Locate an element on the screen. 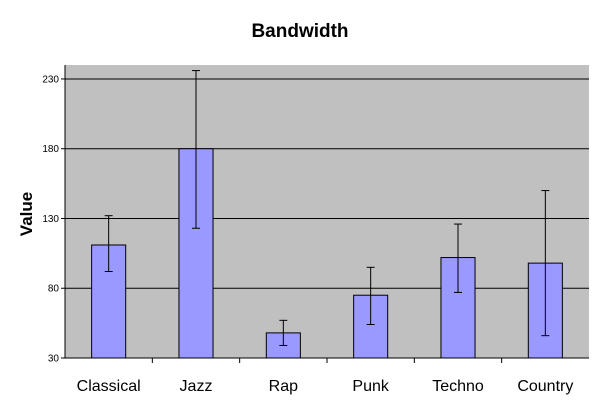 The height and width of the screenshot is (410, 600). error-bar-punk is located at coordinates (370, 296).